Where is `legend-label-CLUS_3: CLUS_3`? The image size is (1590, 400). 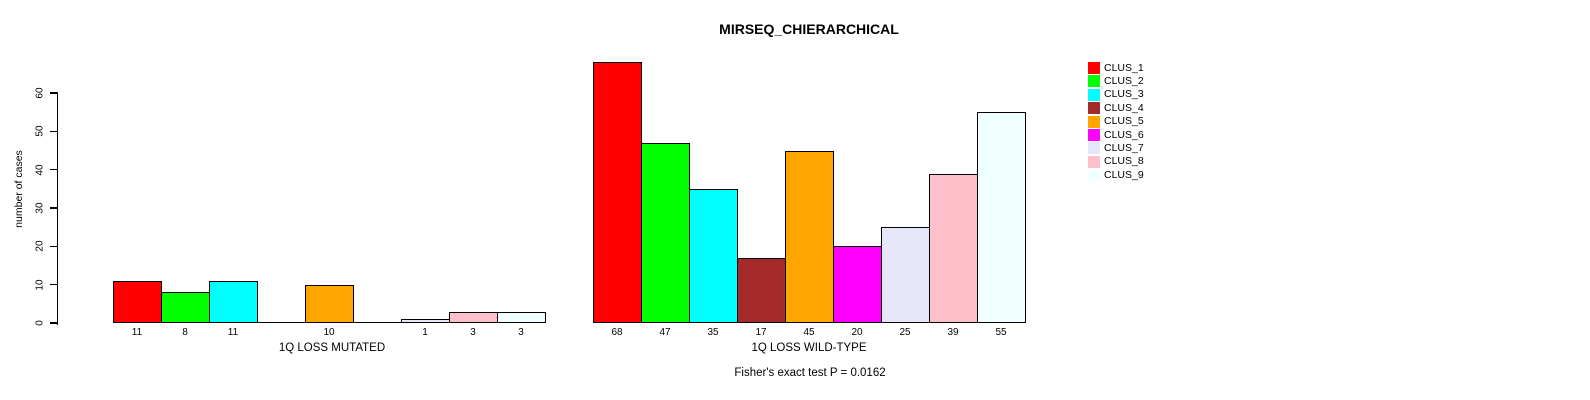 legend-label-CLUS_3: CLUS_3 is located at coordinates (1124, 94).